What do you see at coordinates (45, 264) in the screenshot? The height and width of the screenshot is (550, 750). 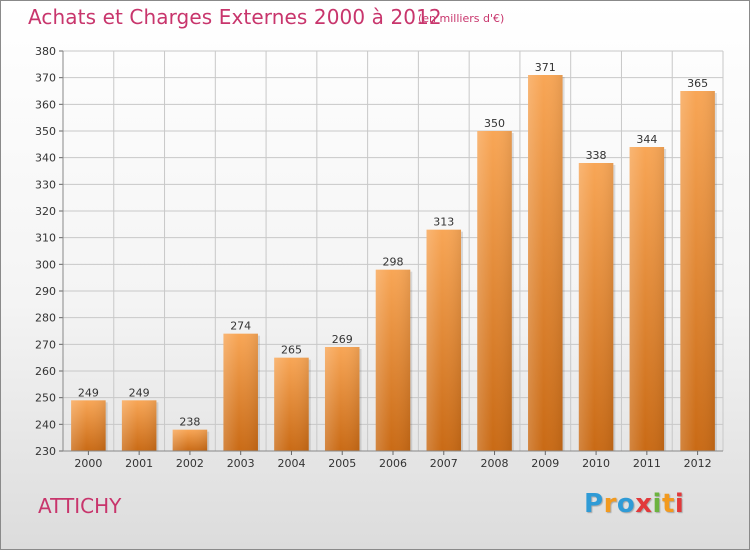 I see `y-tick-label: 300` at bounding box center [45, 264].